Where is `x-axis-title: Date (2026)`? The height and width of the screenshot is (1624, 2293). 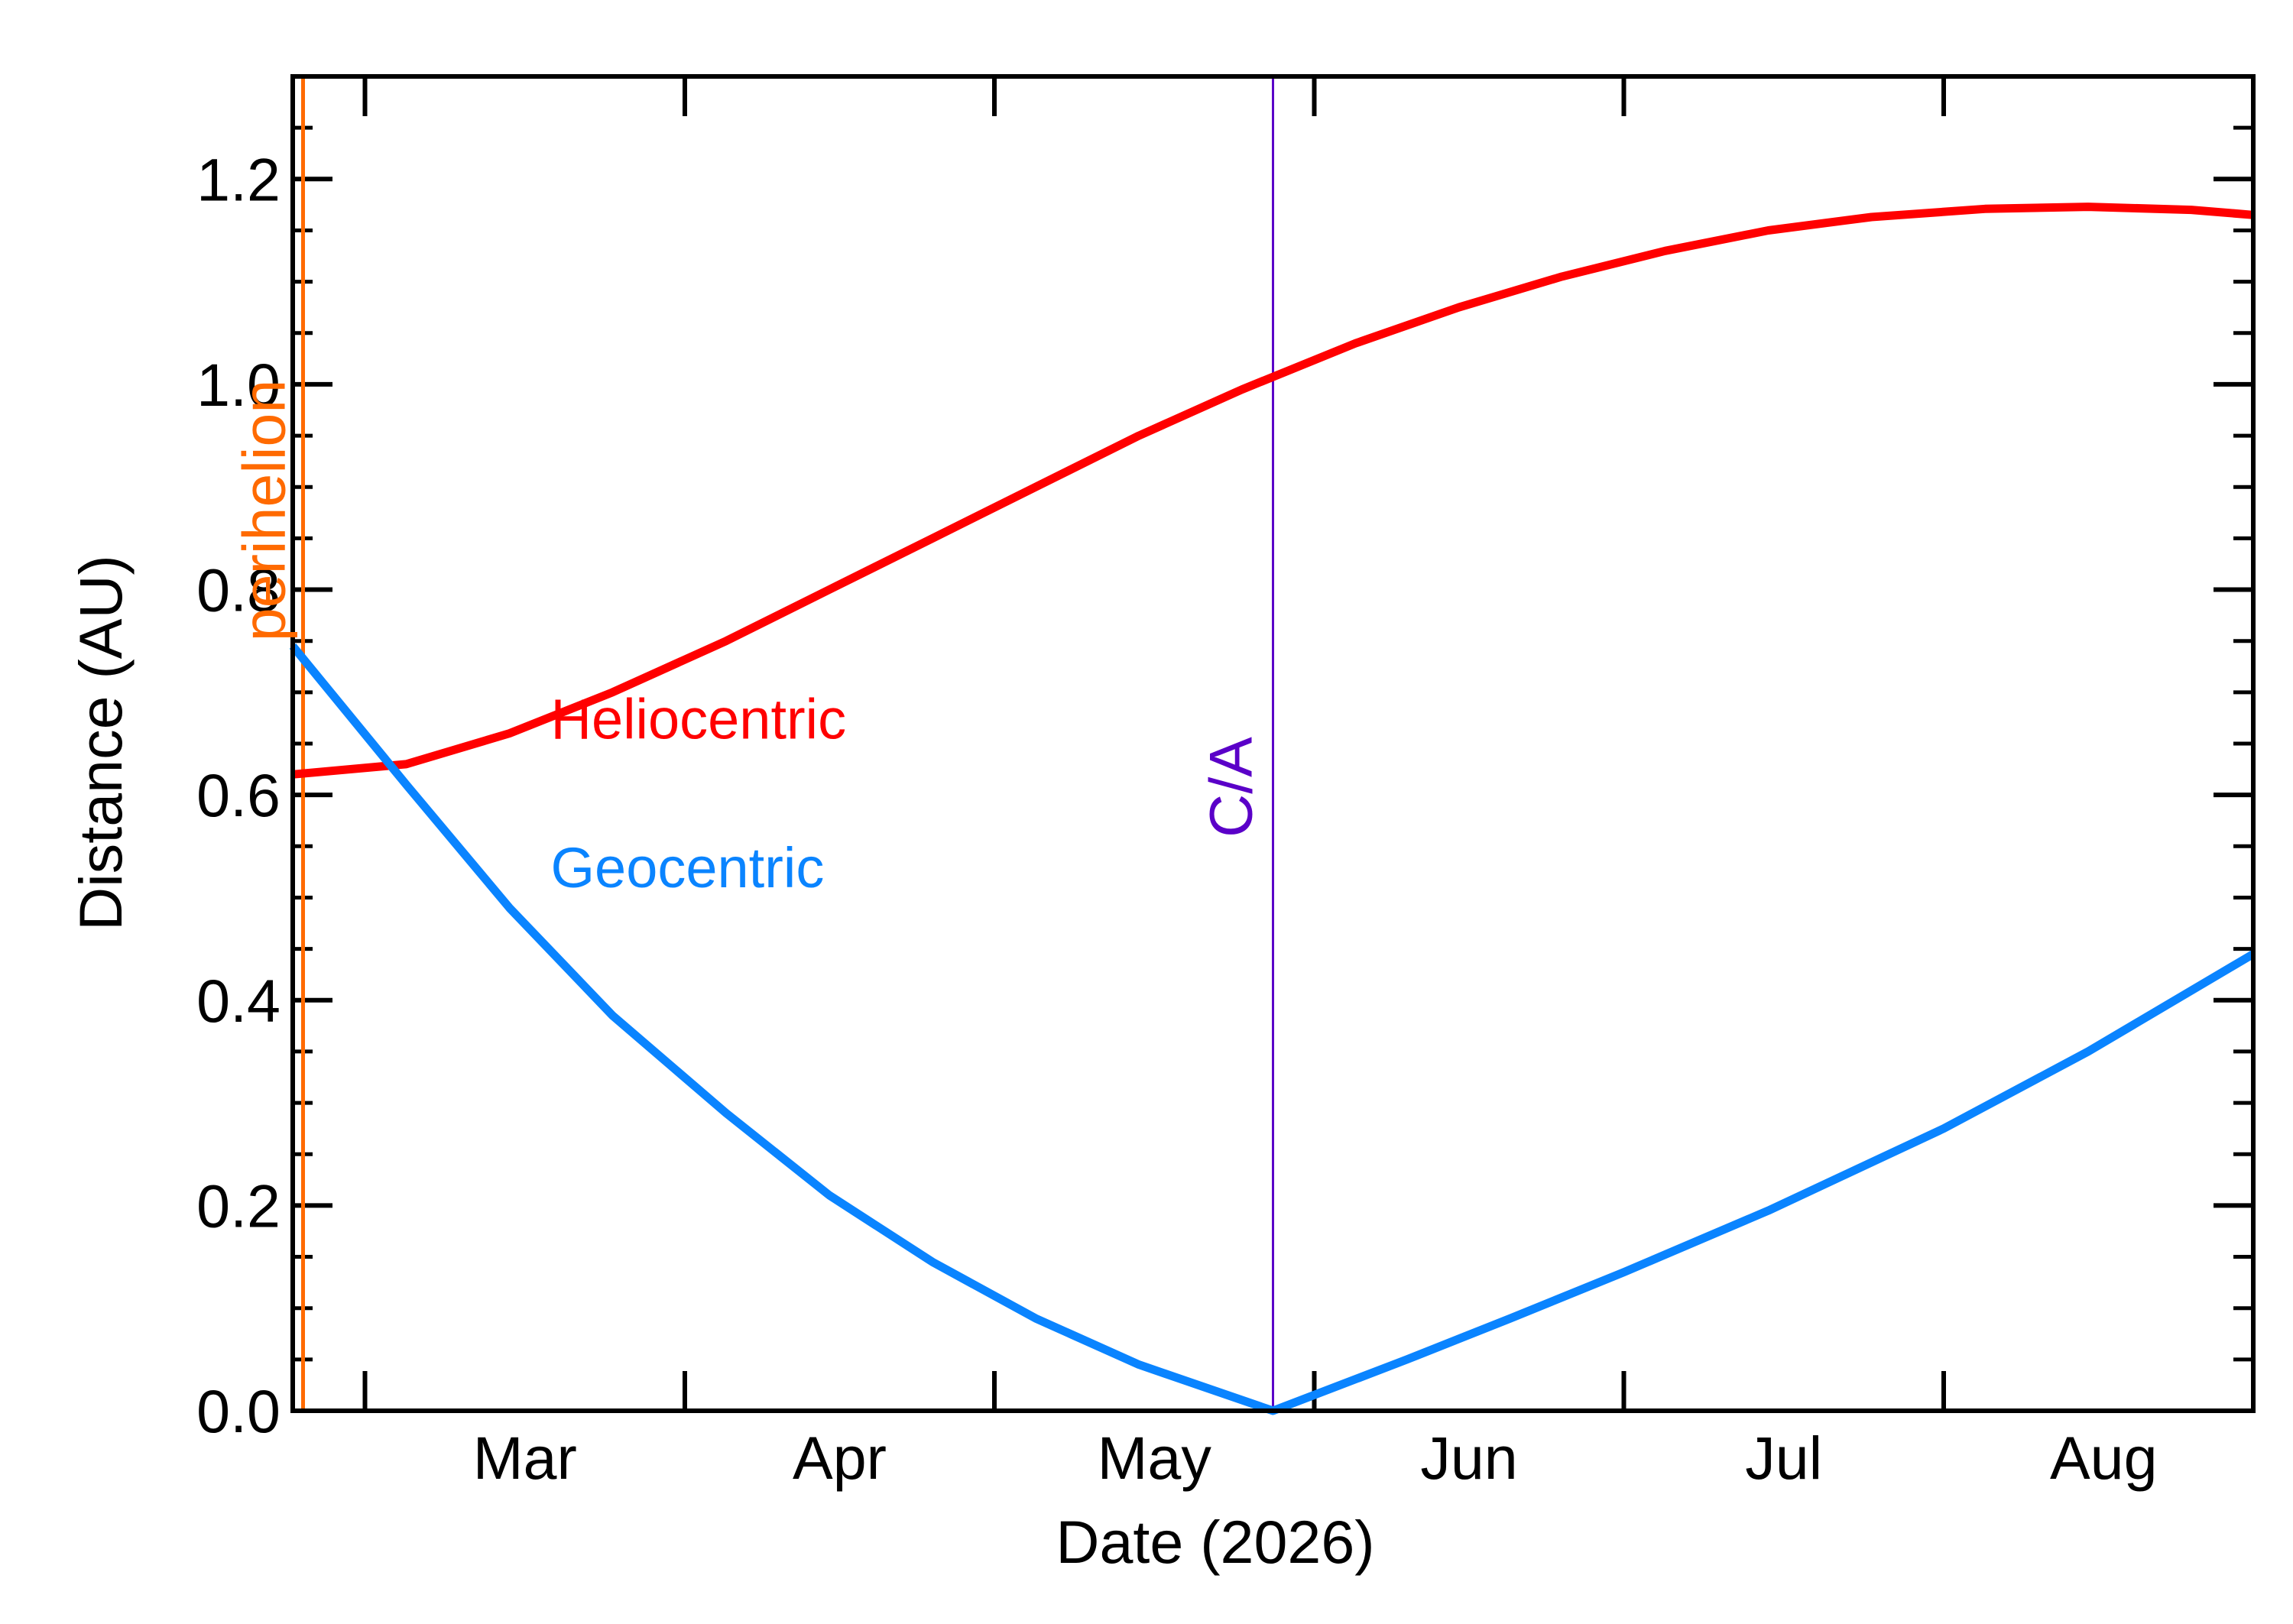
x-axis-title: Date (2026) is located at coordinates (1215, 1542).